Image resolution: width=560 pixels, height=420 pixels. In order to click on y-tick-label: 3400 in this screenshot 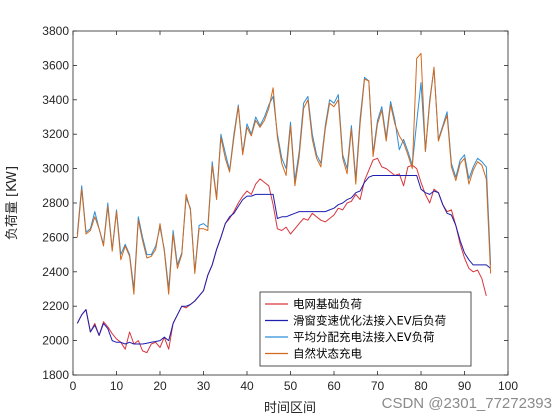, I will do `click(55, 100)`.